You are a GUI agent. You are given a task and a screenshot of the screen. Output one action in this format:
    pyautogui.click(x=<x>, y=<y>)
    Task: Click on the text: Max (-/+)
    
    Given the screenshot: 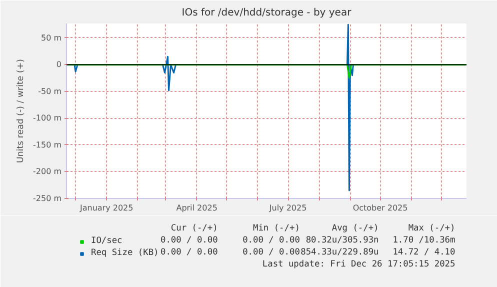 What is the action you would take?
    pyautogui.click(x=432, y=229)
    